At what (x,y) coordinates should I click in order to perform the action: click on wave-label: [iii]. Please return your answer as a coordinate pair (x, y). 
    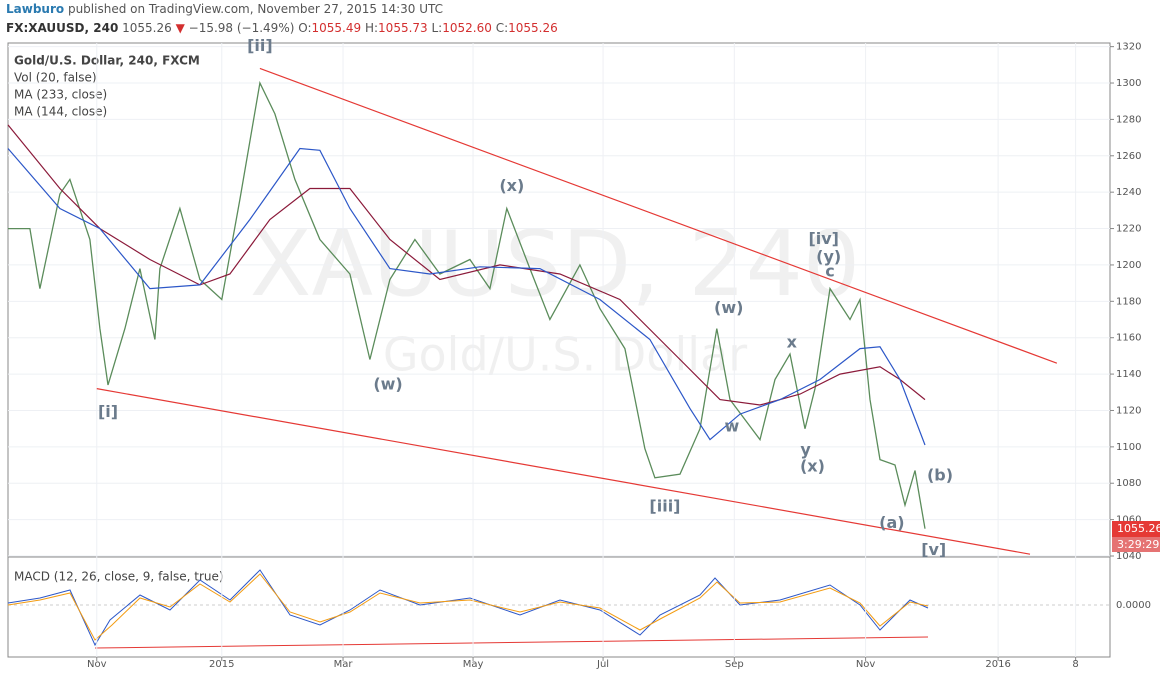
    Looking at the image, I should click on (664, 505).